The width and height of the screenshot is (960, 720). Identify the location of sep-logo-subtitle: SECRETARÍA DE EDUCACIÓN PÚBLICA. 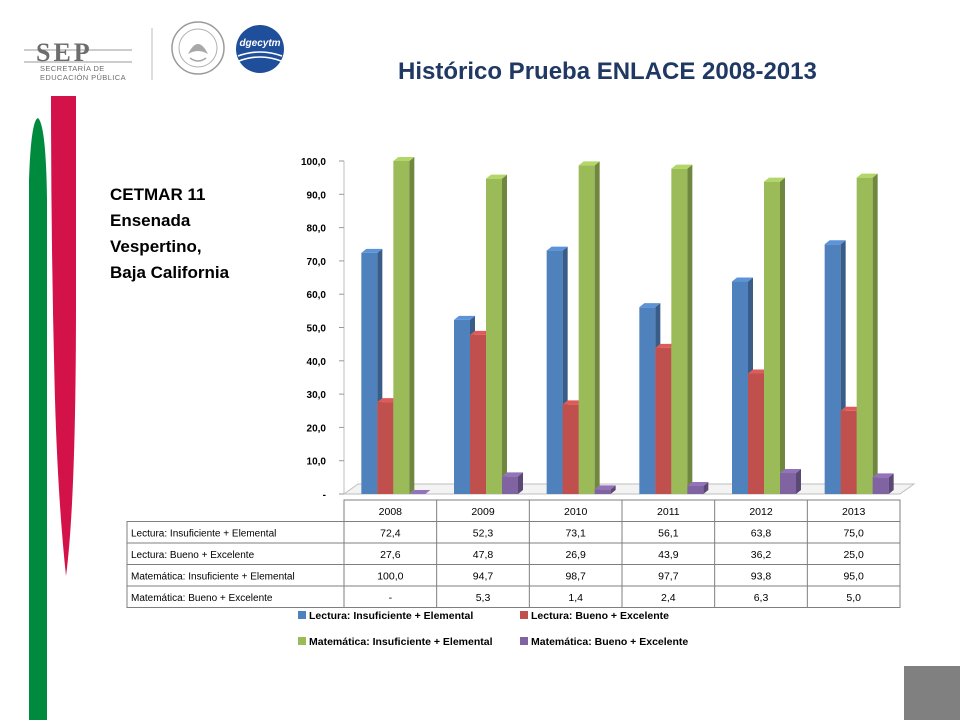
(83, 73).